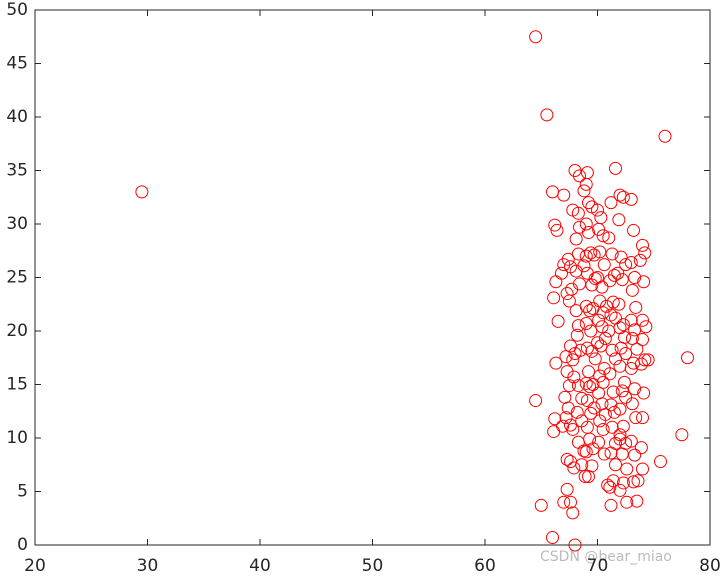 Image resolution: width=725 pixels, height=577 pixels. I want to click on x-tick-label: 80, so click(710, 566).